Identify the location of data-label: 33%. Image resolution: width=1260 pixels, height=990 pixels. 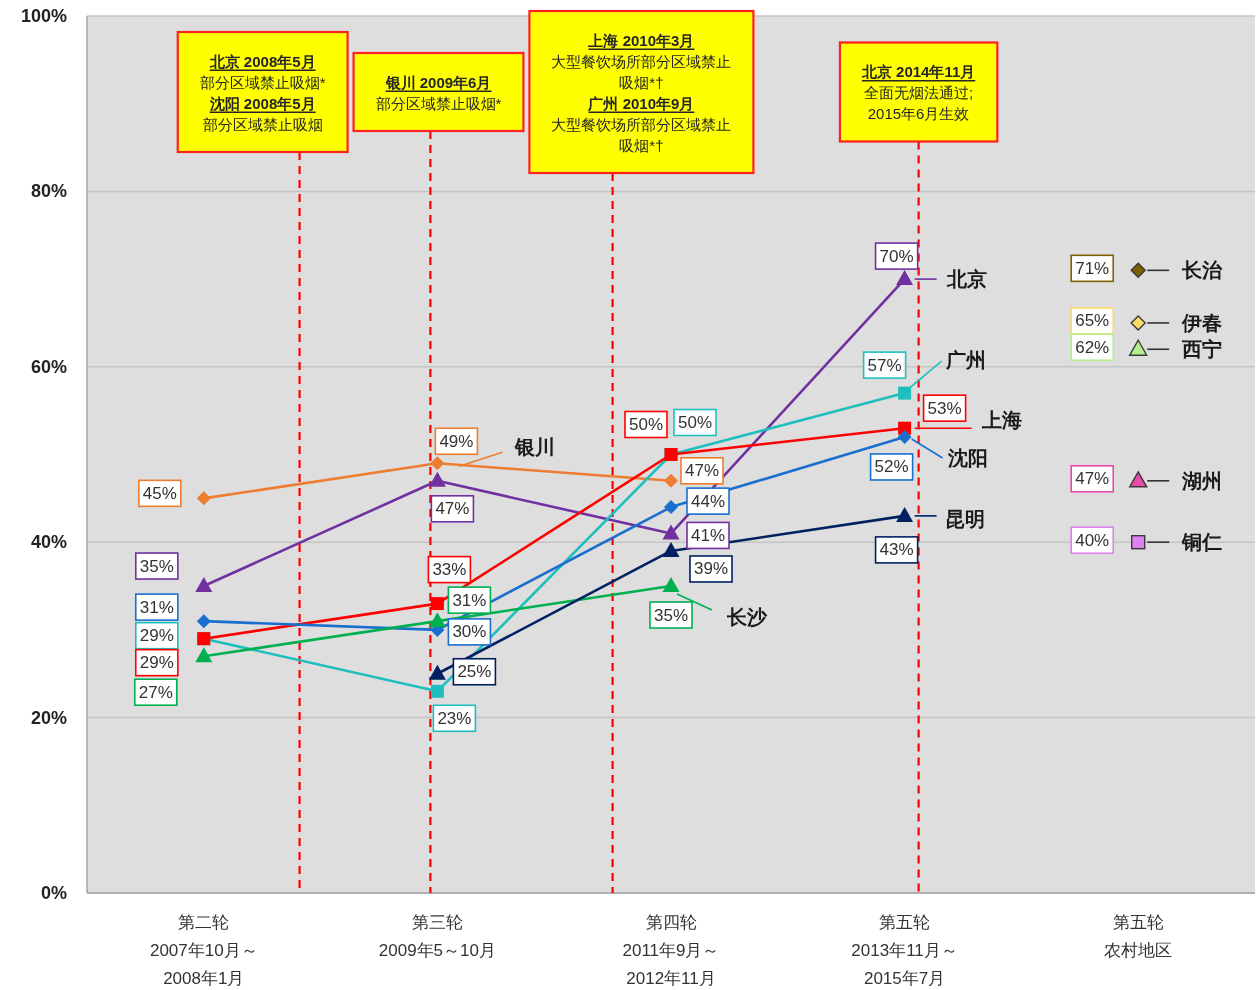
(449, 570).